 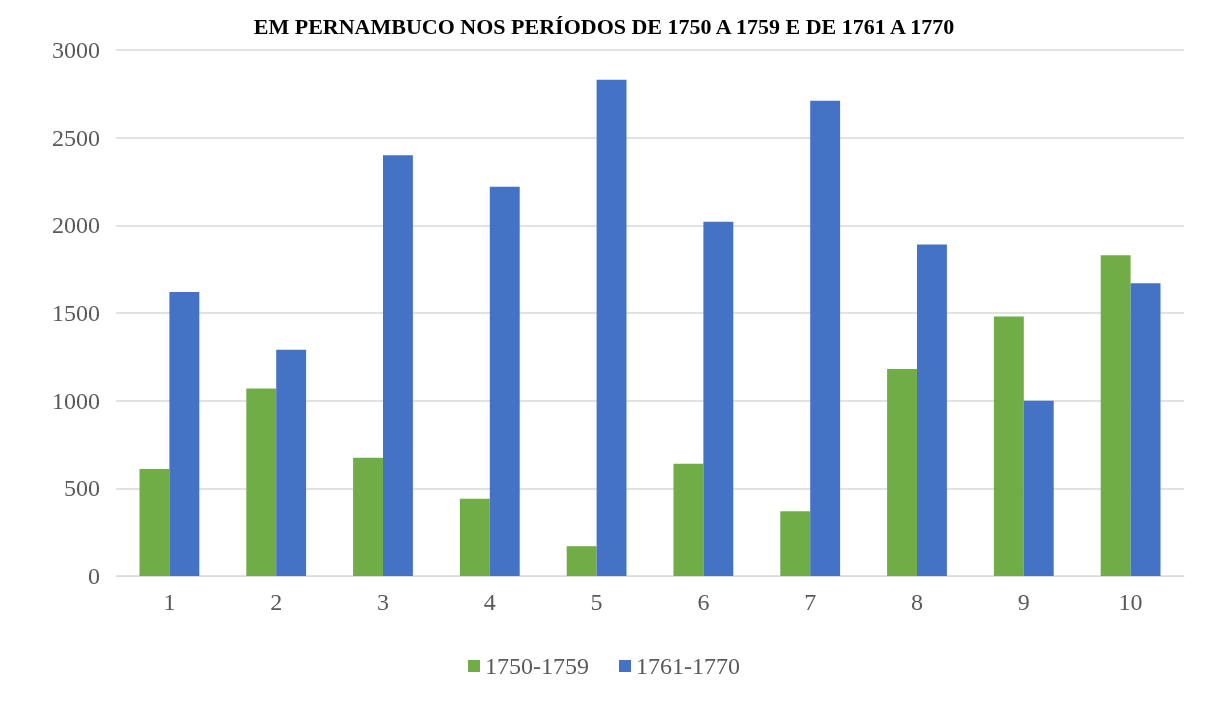 I want to click on x-tick-label: 10, so click(x=1130, y=602).